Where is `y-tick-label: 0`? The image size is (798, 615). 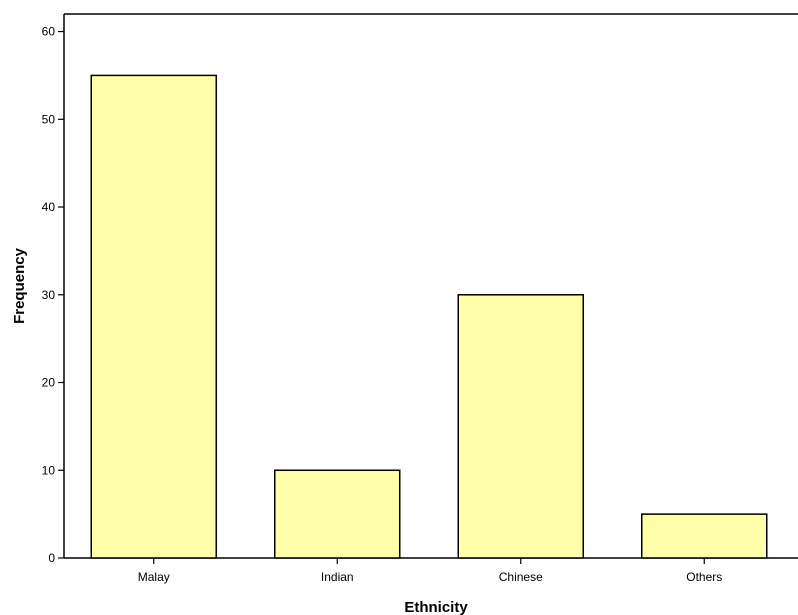
y-tick-label: 0 is located at coordinates (51, 558).